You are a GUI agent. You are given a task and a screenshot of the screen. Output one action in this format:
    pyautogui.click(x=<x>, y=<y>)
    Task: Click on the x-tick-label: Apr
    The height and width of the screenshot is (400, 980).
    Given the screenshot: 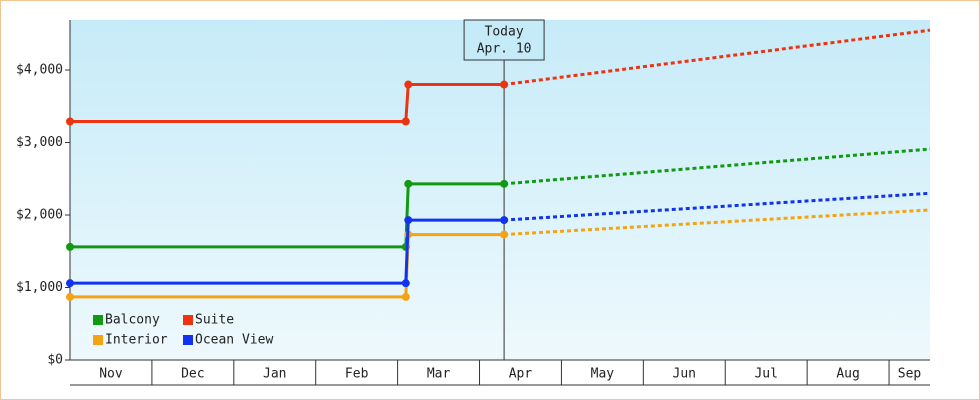 What is the action you would take?
    pyautogui.click(x=521, y=374)
    